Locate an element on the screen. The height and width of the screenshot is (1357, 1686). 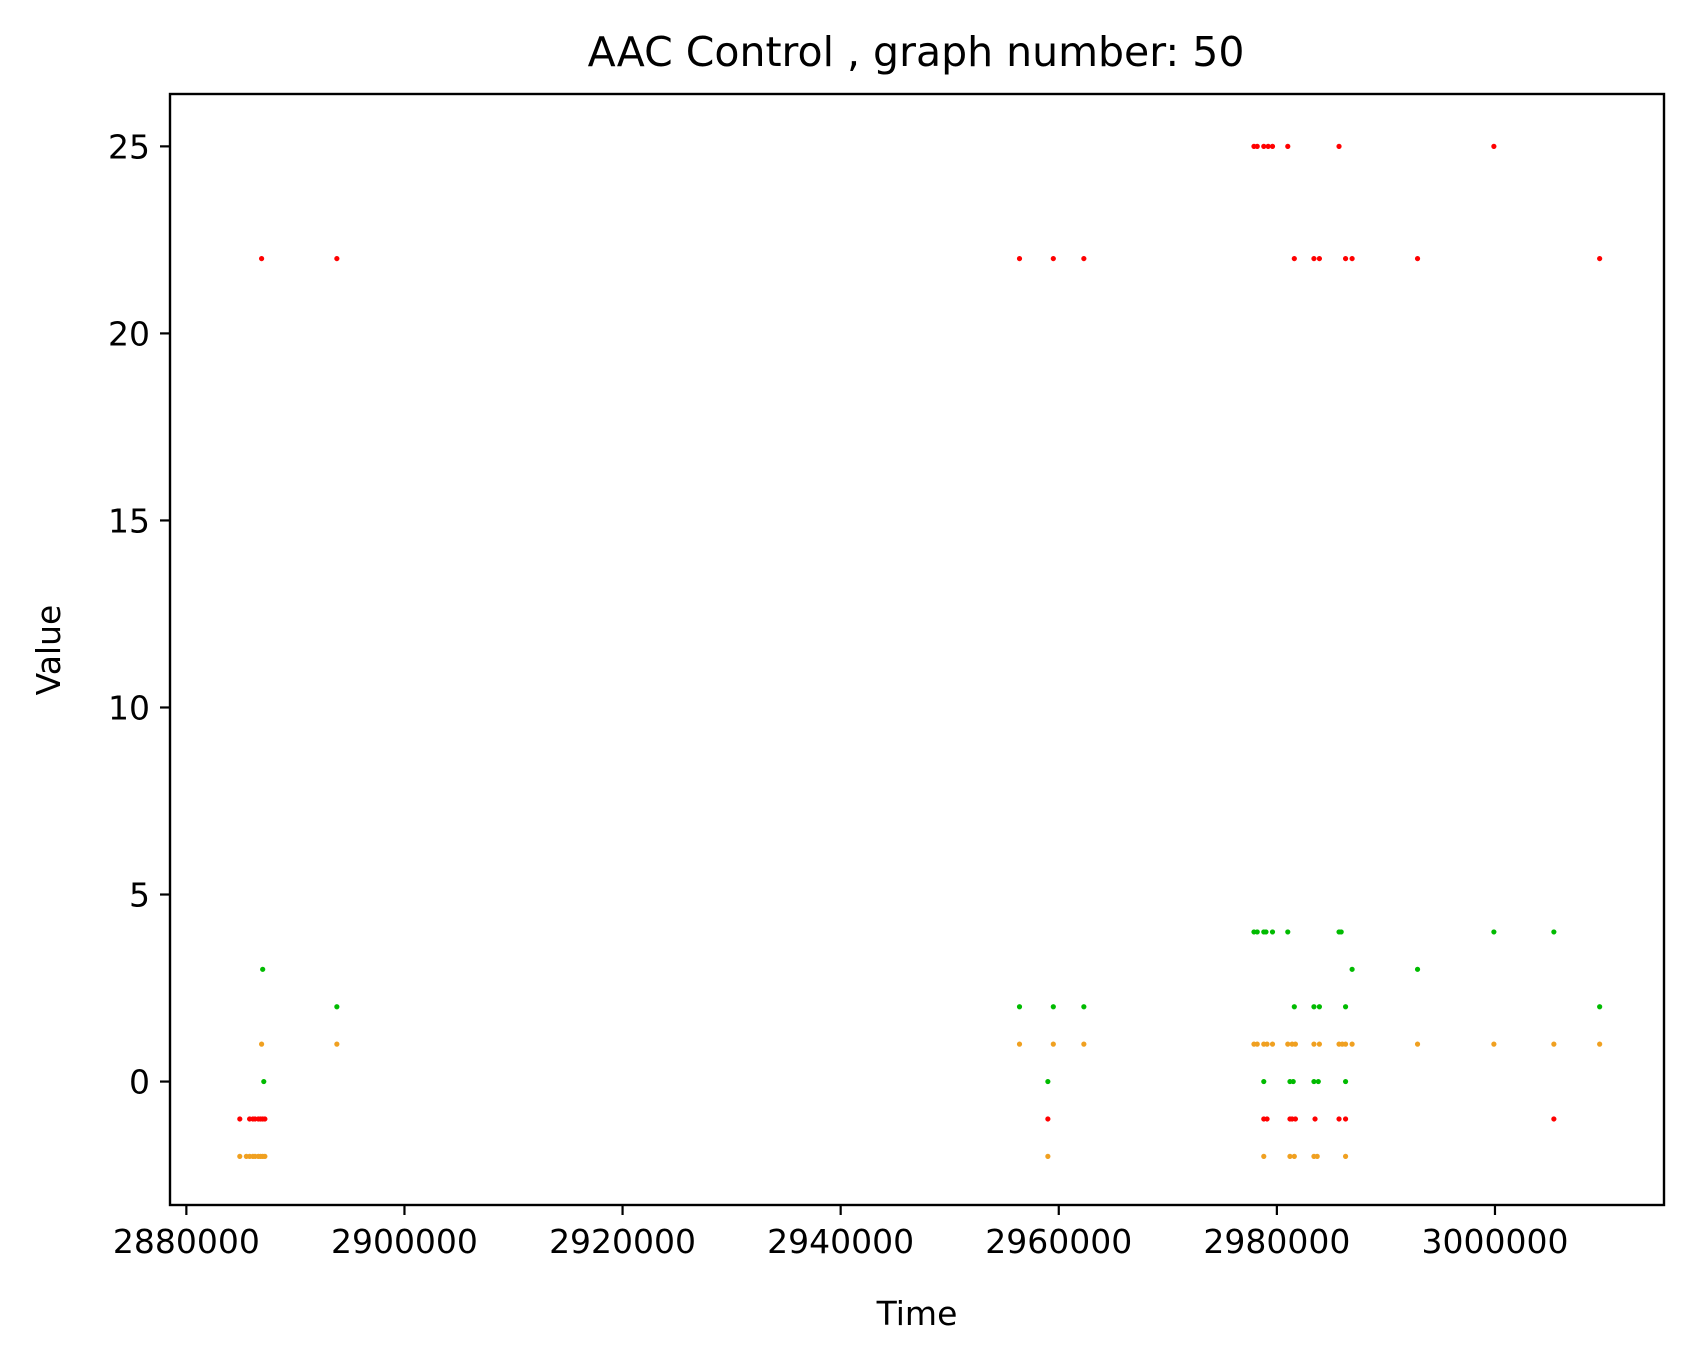
y-tick-label: 0 is located at coordinates (139, 1082).